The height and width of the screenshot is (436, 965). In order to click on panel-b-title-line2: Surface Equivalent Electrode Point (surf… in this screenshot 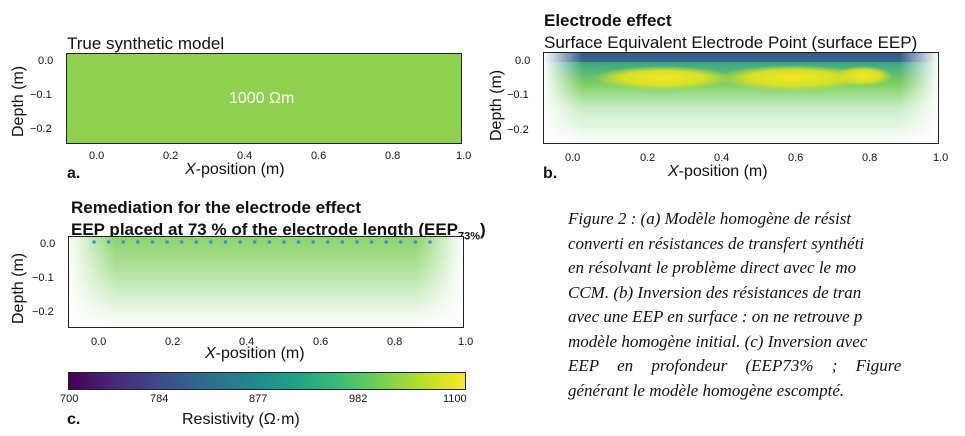, I will do `click(731, 42)`.